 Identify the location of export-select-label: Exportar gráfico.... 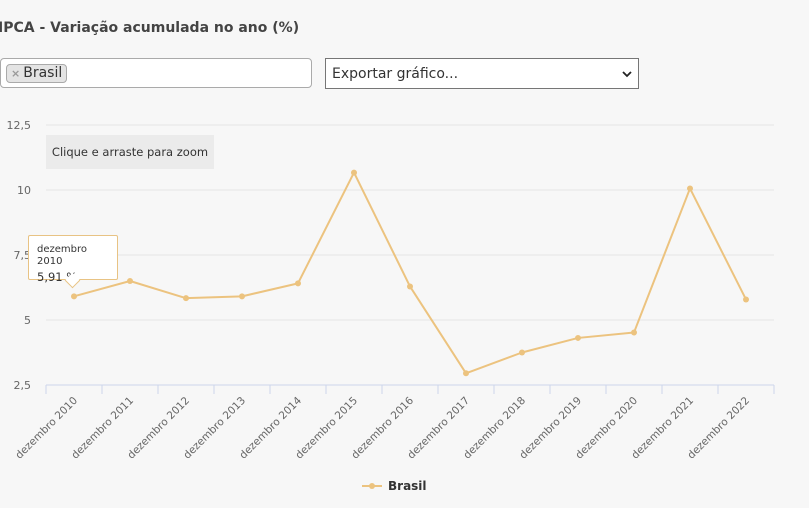
(395, 73).